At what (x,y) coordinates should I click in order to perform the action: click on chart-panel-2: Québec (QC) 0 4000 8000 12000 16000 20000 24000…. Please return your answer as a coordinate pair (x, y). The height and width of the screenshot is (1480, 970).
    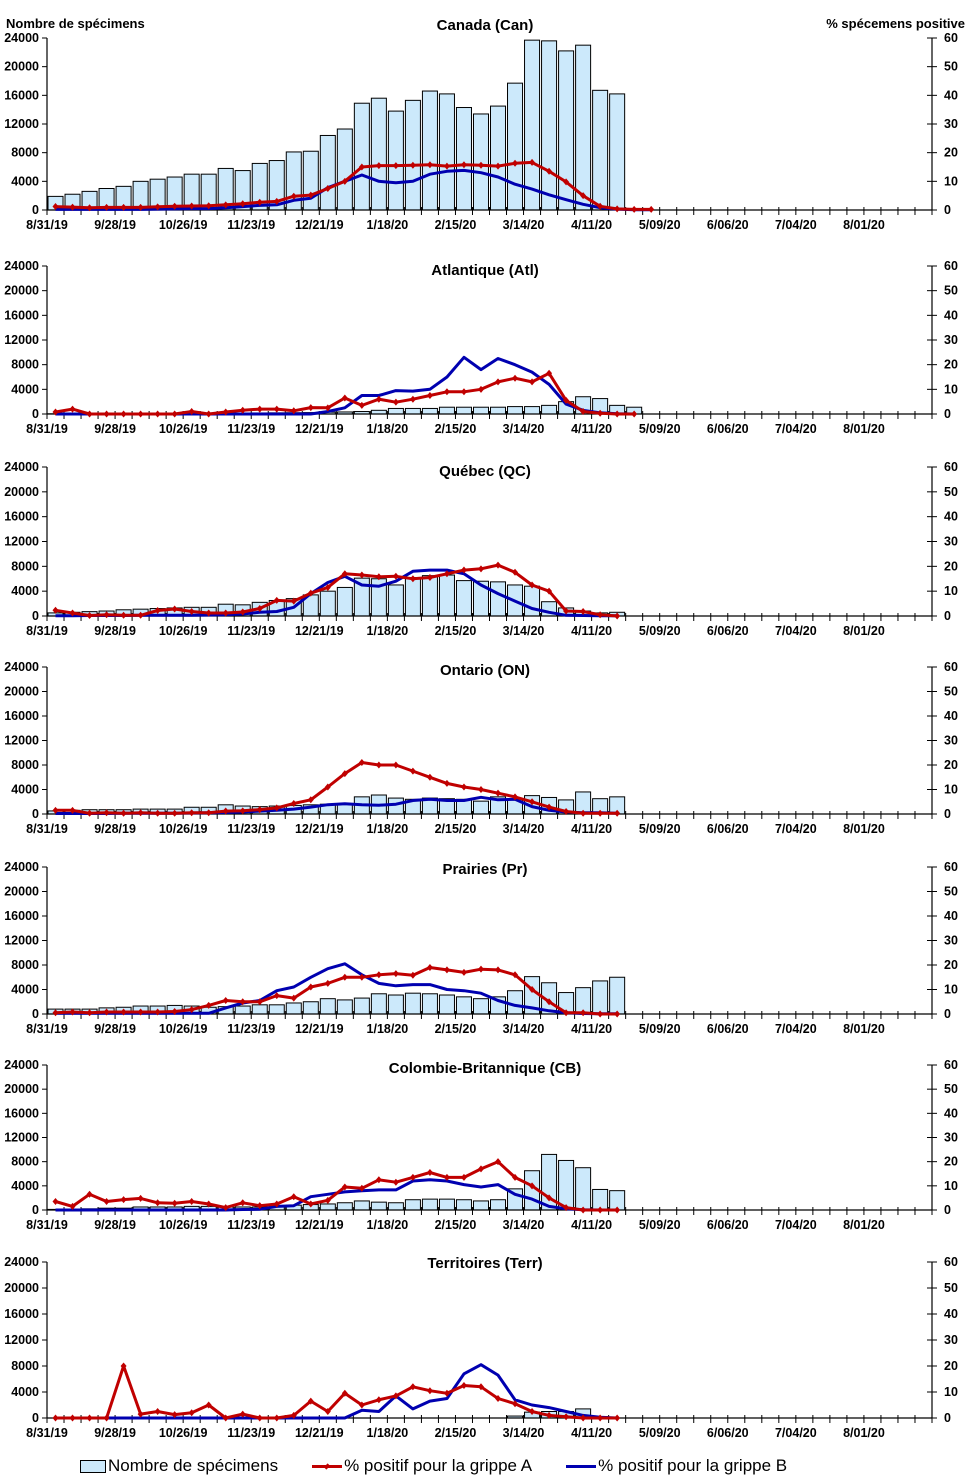
    Looking at the image, I should click on (481, 549).